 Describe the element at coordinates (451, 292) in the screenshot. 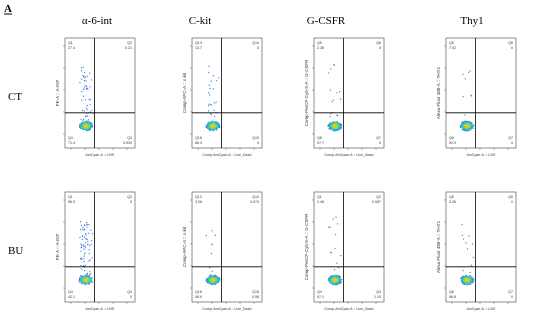

I see `quadrant-name: Q8` at that location.